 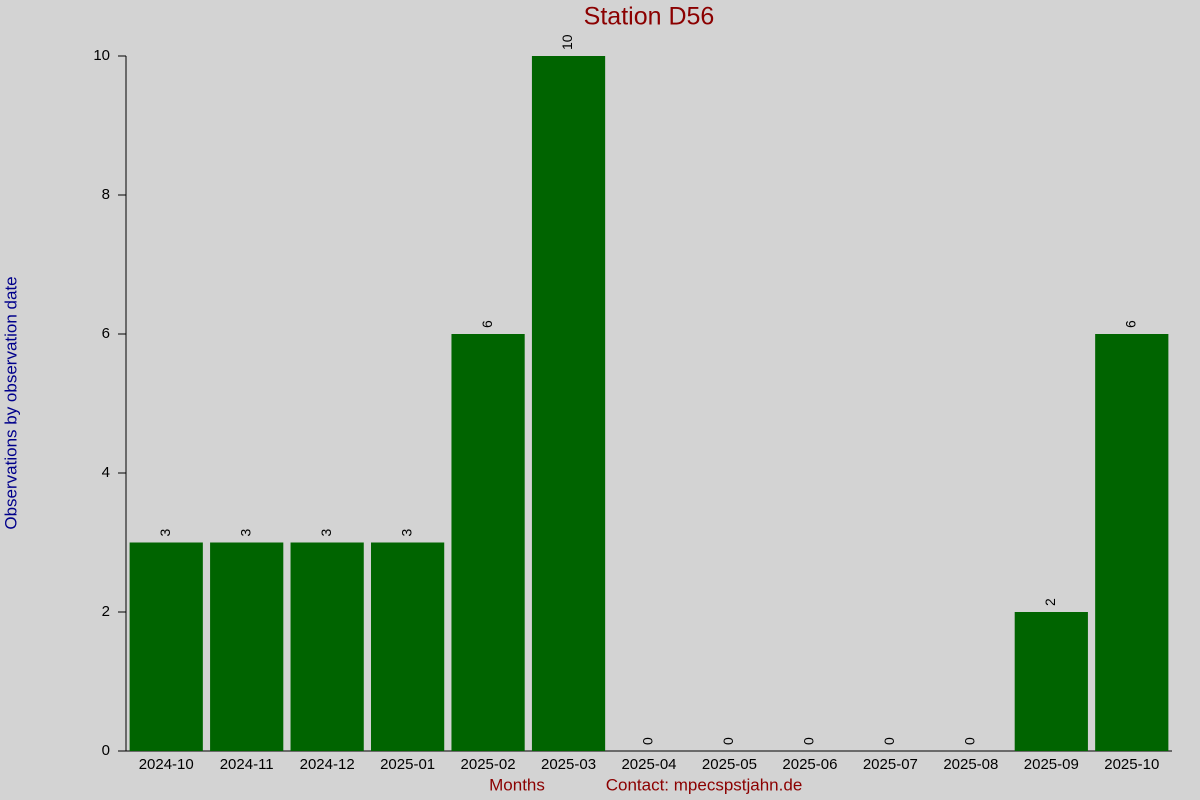 What do you see at coordinates (567, 42) in the screenshot?
I see `value-label: 10` at bounding box center [567, 42].